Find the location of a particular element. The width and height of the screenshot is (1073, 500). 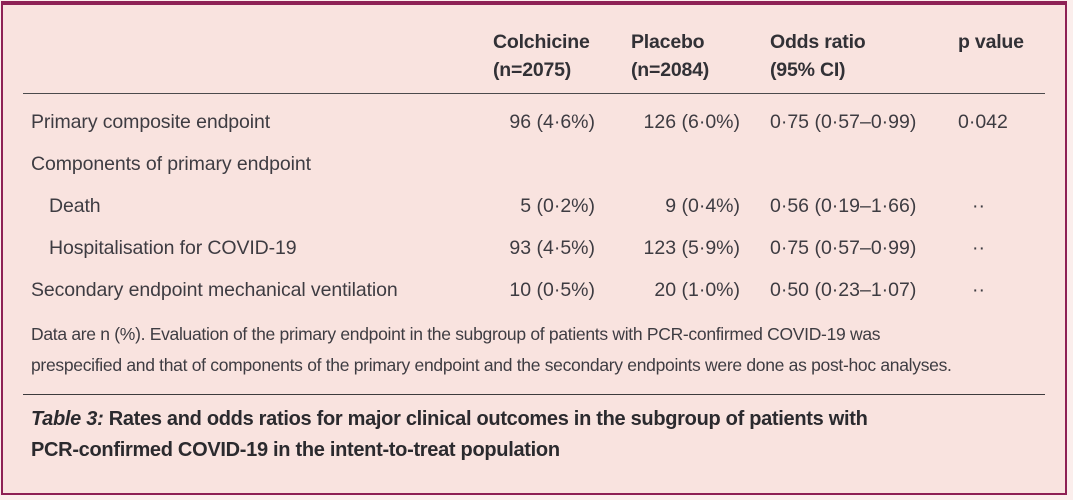

caption-divider is located at coordinates (534, 394).